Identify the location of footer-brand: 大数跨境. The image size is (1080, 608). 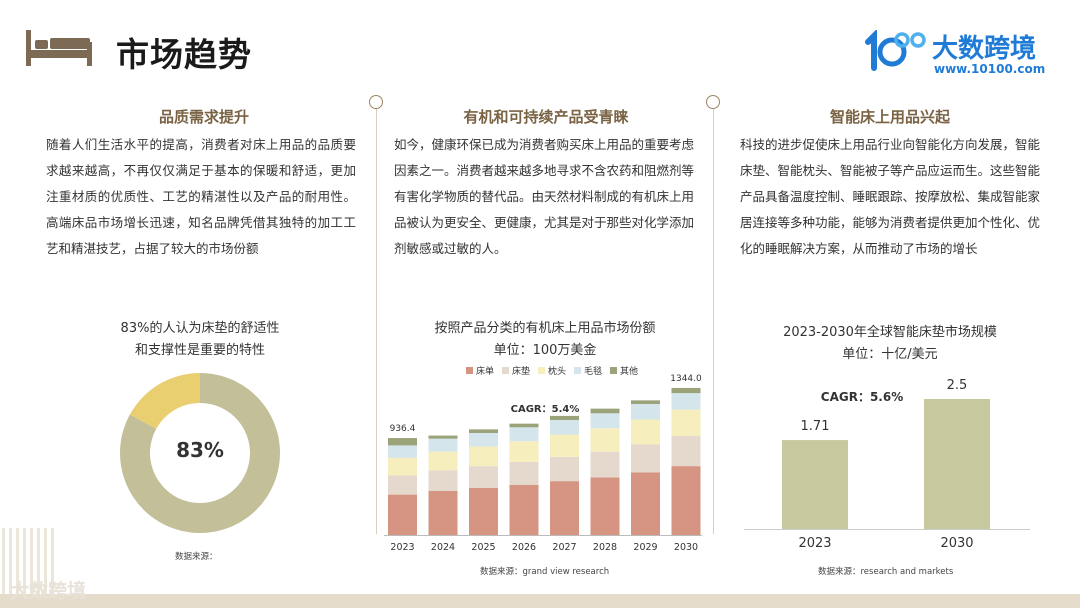
(48, 591).